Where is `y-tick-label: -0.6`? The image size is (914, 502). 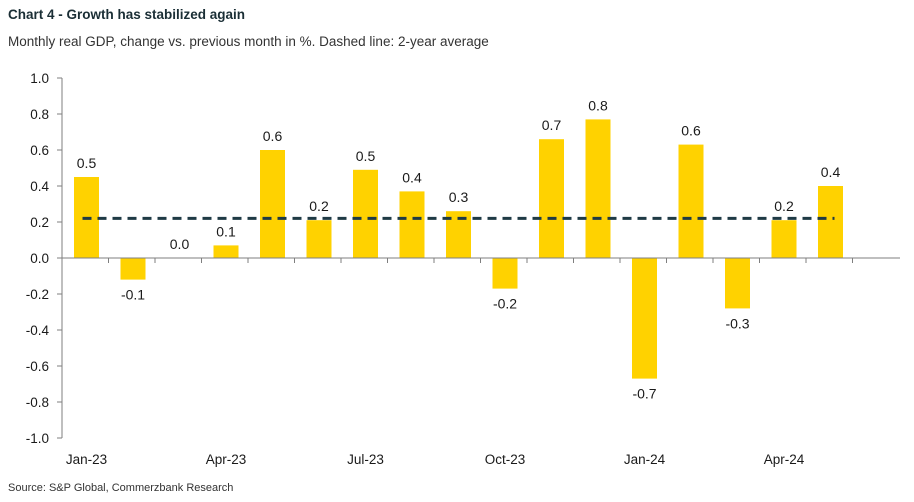 y-tick-label: -0.6 is located at coordinates (37, 366).